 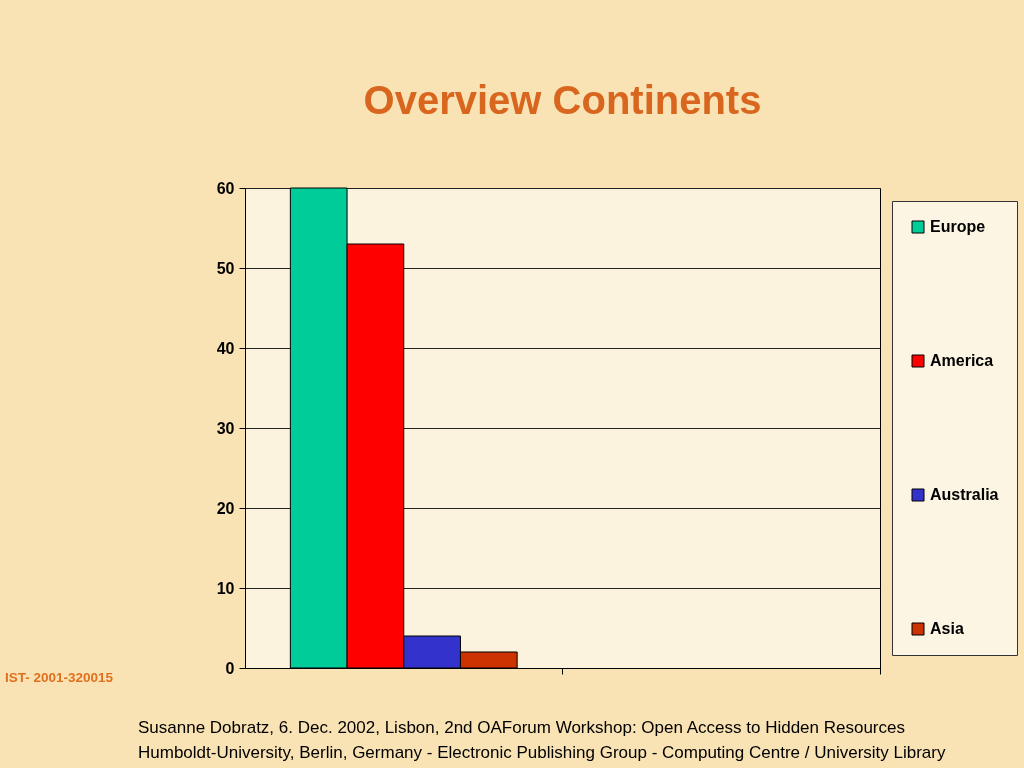 I want to click on legend-label: Asia, so click(x=947, y=628).